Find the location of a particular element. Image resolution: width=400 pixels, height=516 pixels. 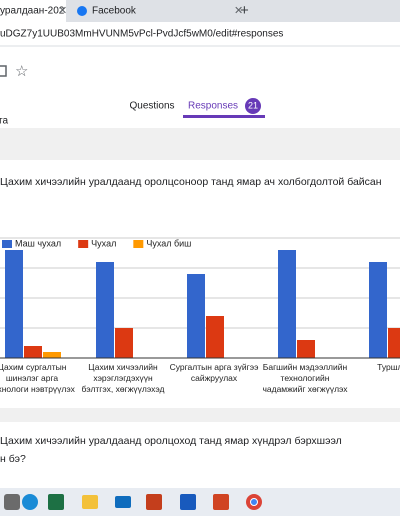

tab-title: уралдаан-202 is located at coordinates (32, 11).